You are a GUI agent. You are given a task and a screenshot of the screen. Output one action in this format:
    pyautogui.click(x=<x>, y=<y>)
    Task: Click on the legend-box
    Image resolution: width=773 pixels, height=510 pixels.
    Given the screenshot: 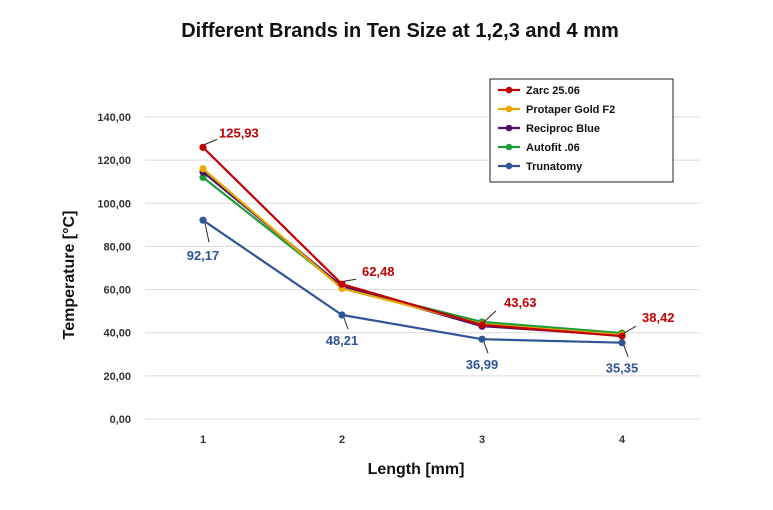 What is the action you would take?
    pyautogui.click(x=581, y=130)
    